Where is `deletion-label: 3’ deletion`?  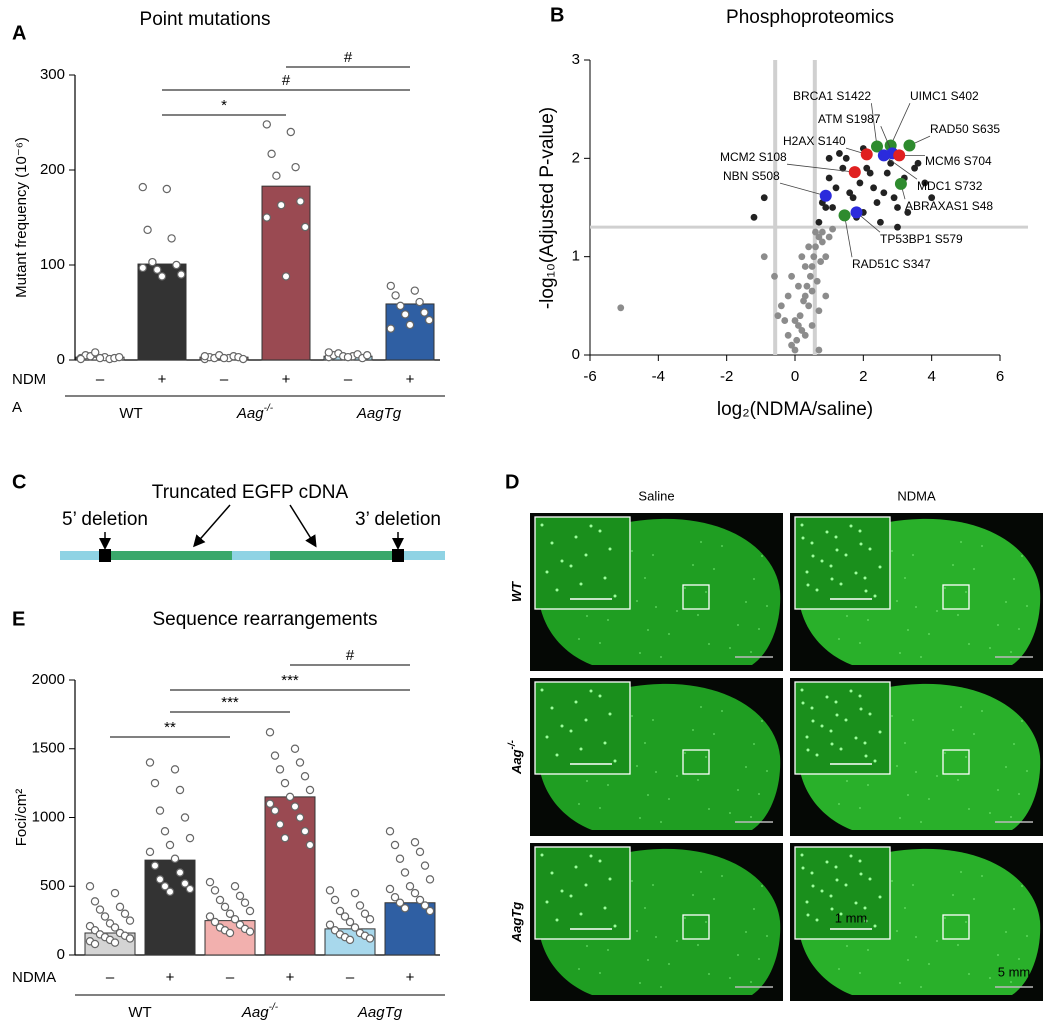 deletion-label: 3’ deletion is located at coordinates (398, 519).